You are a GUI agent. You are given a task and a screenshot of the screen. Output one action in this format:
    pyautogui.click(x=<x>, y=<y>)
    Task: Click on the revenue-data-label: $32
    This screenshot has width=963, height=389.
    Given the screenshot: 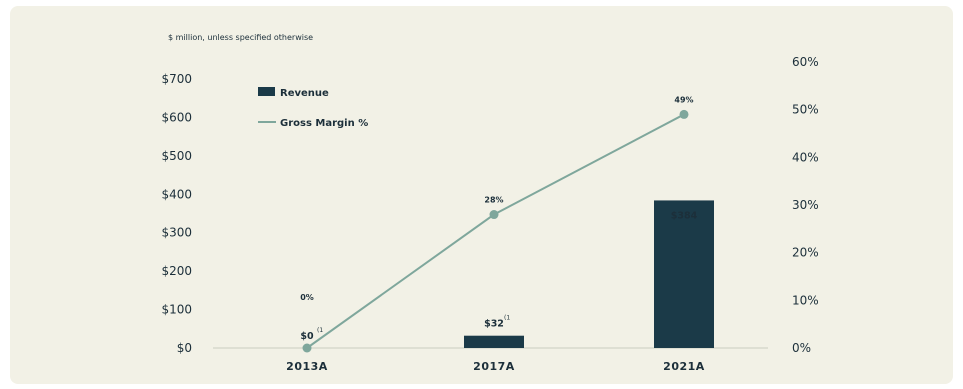 What is the action you would take?
    pyautogui.click(x=494, y=324)
    